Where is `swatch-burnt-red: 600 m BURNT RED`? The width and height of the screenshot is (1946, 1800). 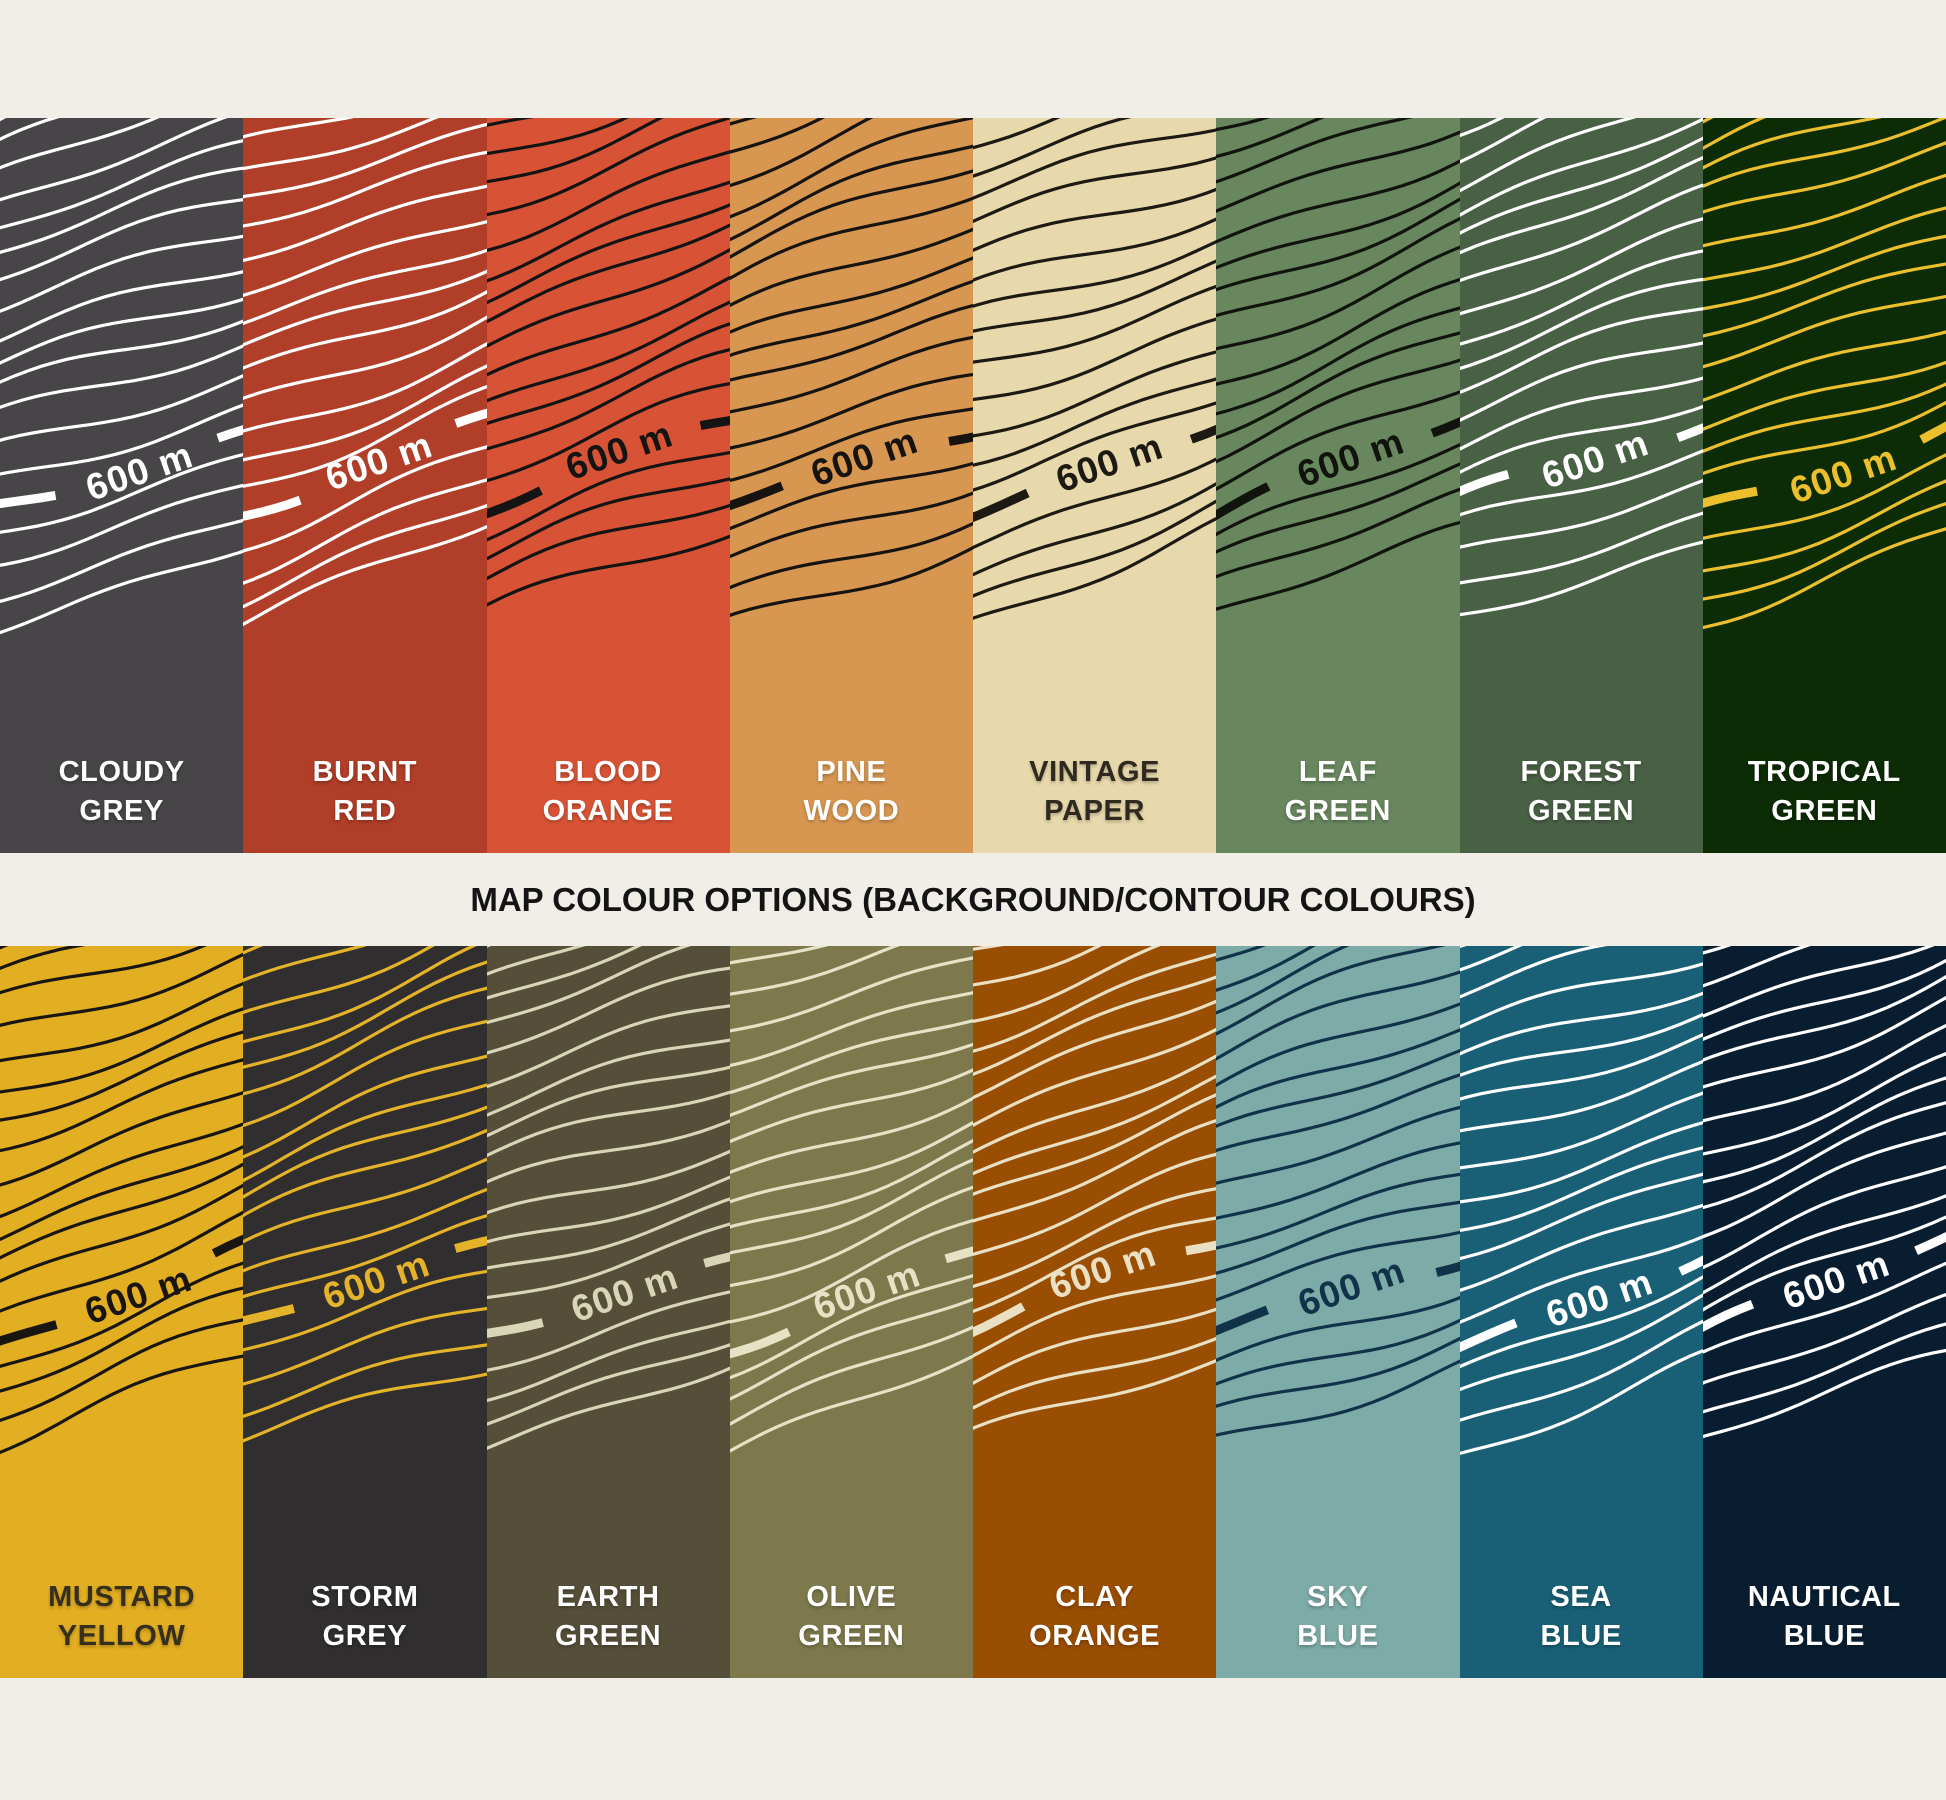
swatch-burnt-red: 600 m BURNT RED is located at coordinates (365, 485).